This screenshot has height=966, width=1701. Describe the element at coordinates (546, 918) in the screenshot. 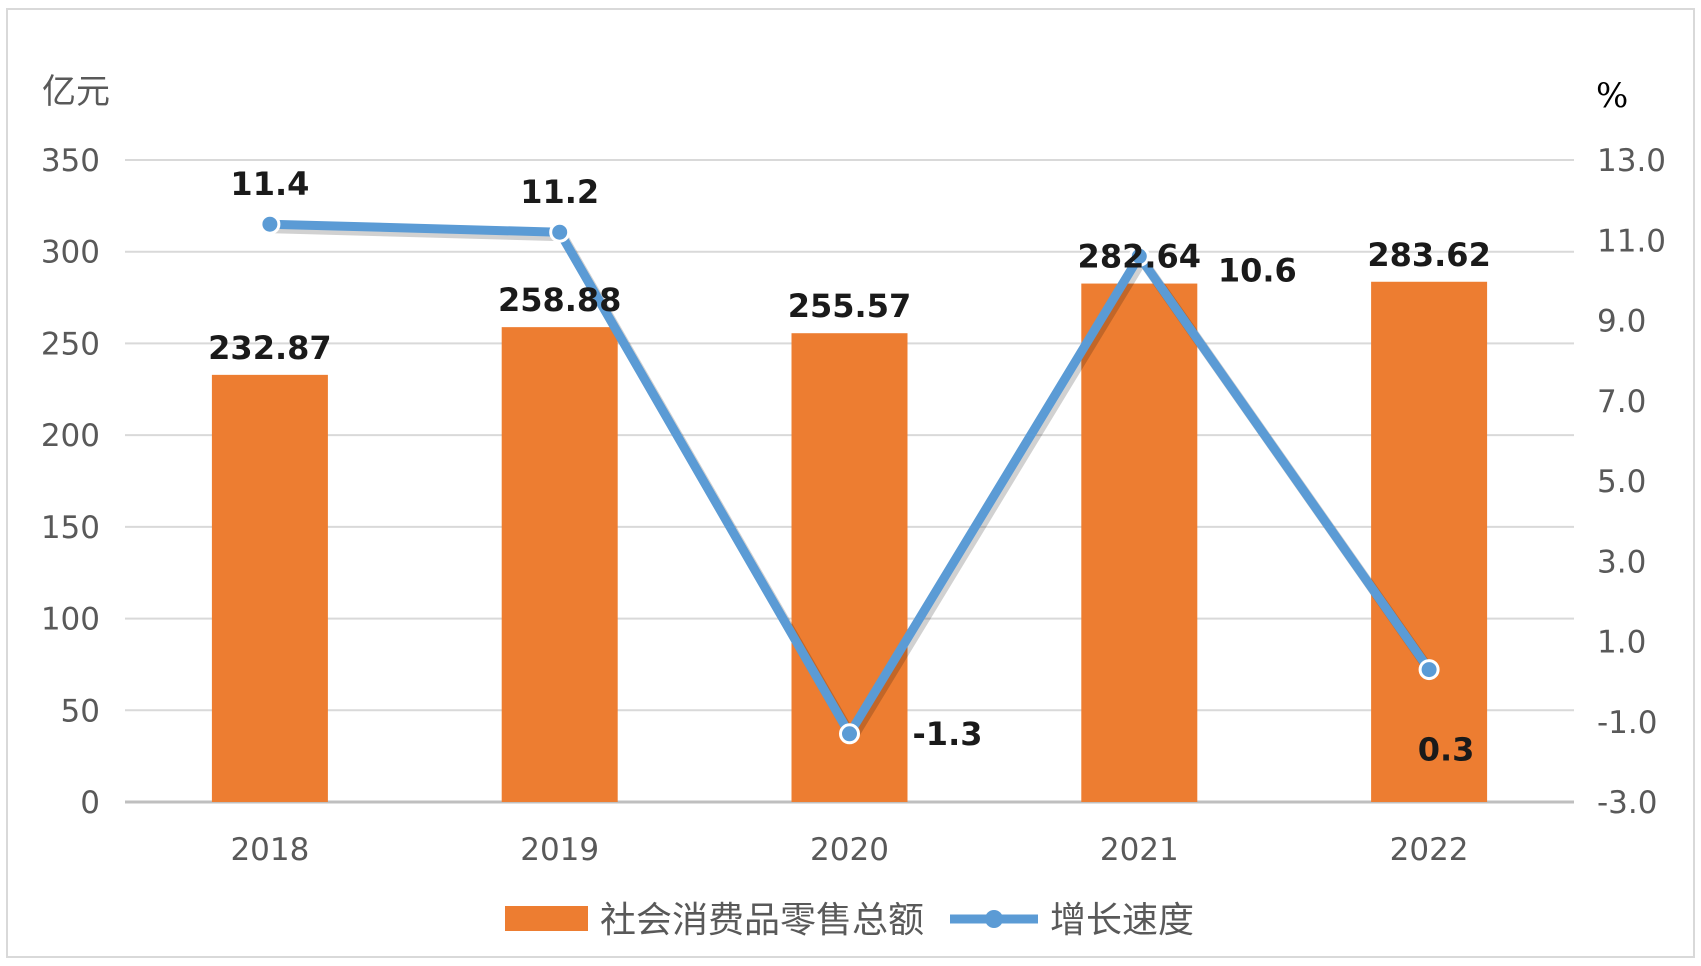

I see `legend-bar-swatch` at that location.